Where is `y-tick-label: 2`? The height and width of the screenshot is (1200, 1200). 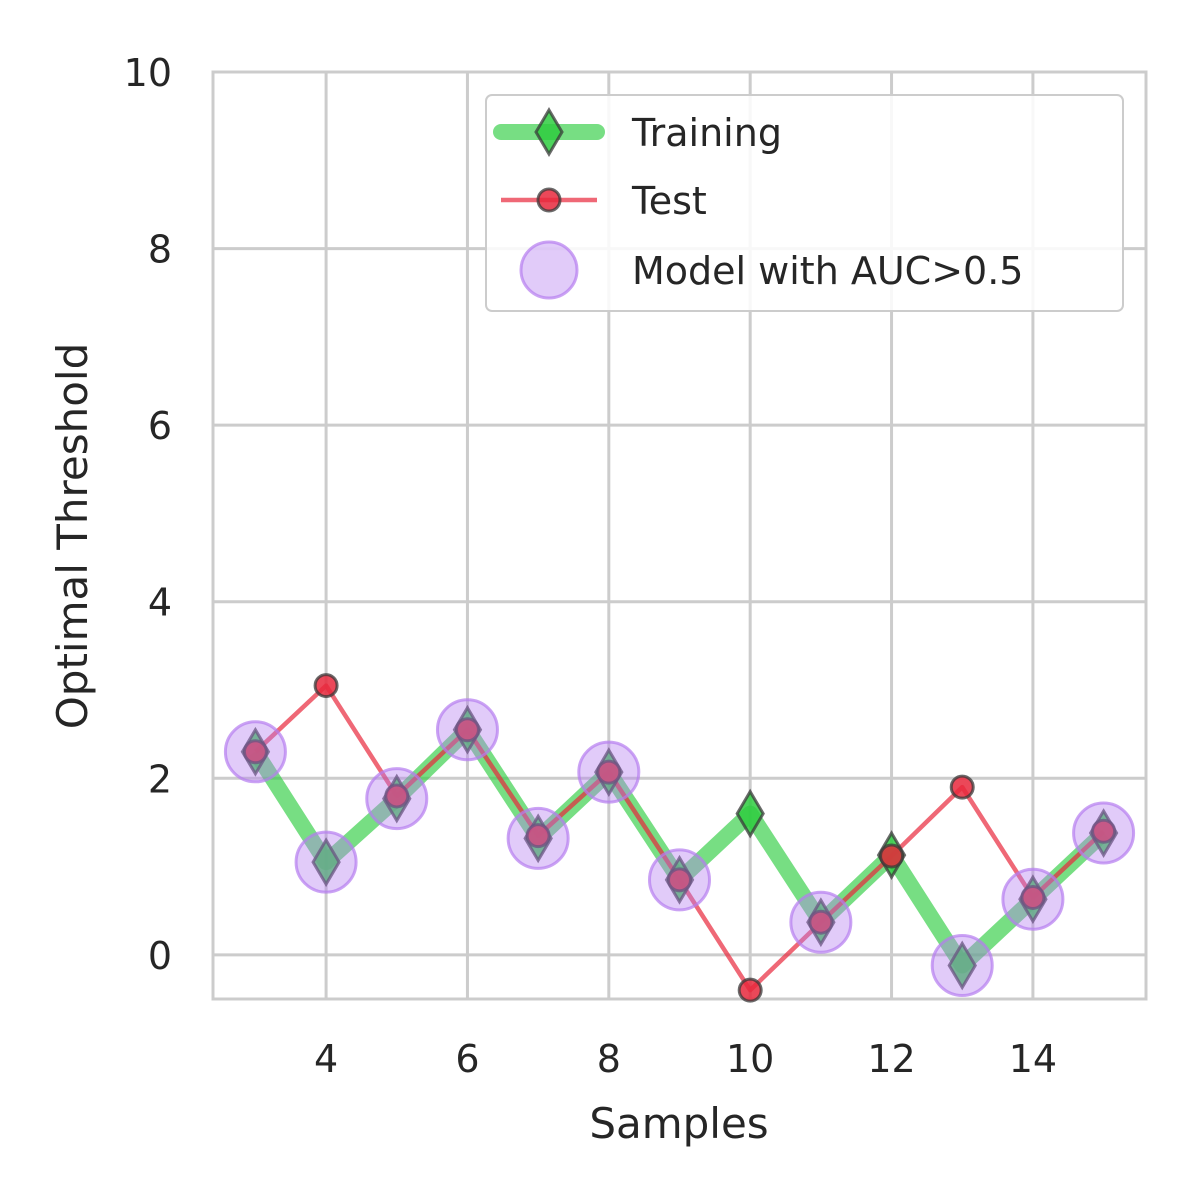
y-tick-label: 2 is located at coordinates (160, 779).